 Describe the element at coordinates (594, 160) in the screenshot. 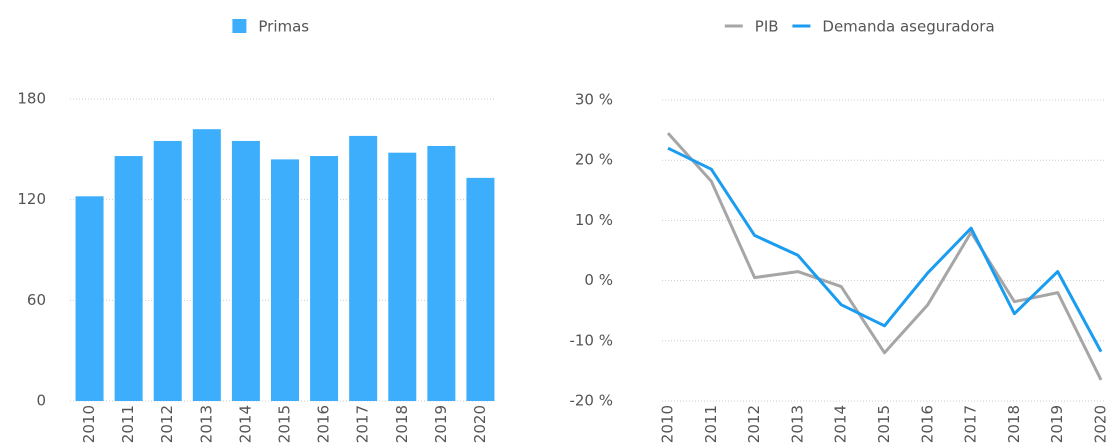

I see `y-tick-label: 20 %` at that location.